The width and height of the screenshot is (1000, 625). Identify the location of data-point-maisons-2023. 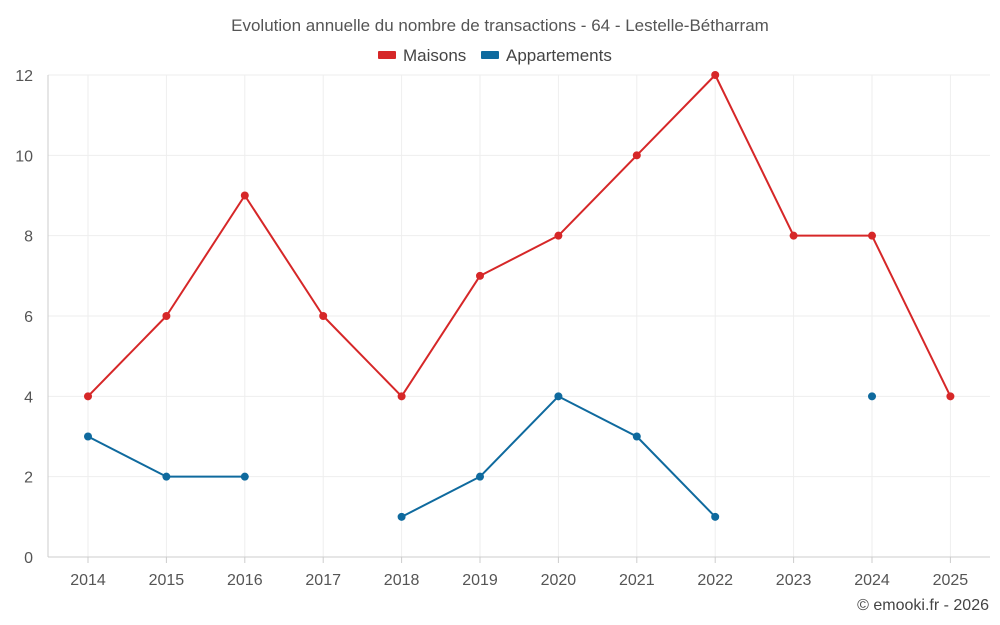
(793, 235).